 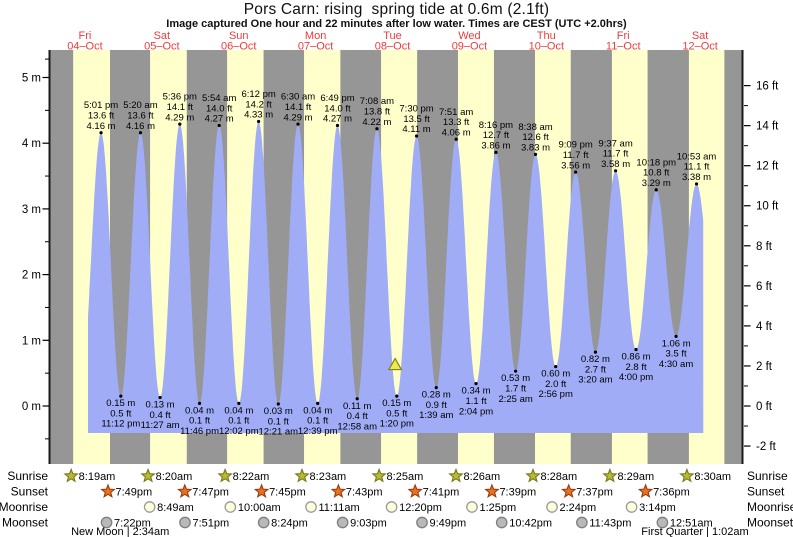 What do you see at coordinates (635, 477) in the screenshot?
I see `sunrise-time: 8:29am` at bounding box center [635, 477].